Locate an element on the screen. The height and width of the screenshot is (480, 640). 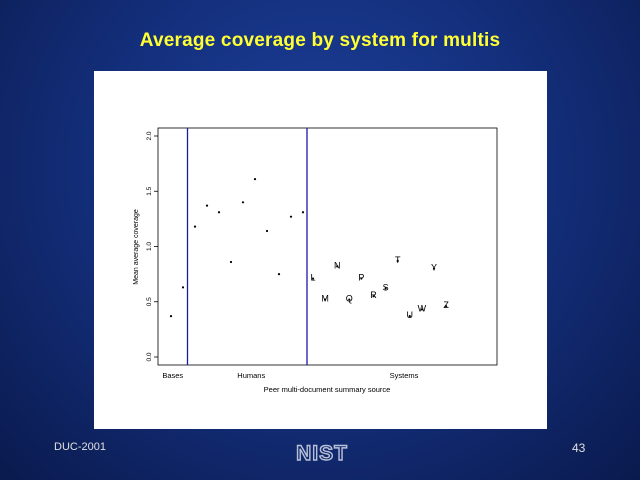
y-tick-label-0: 0.0 is located at coordinates (149, 356).